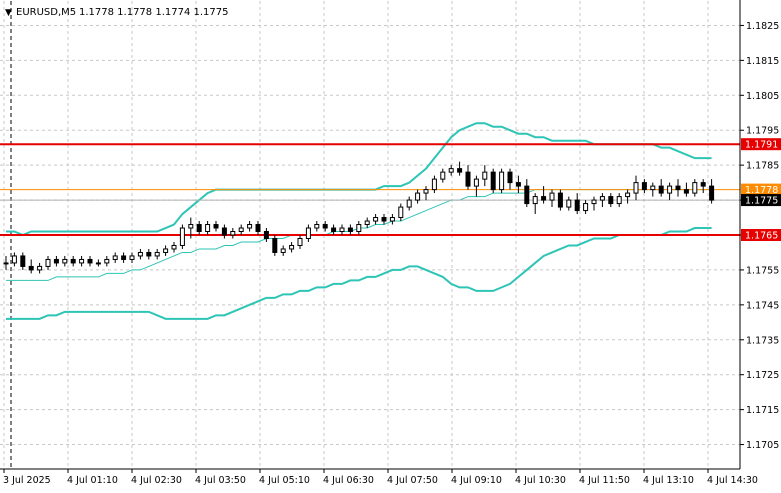 The width and height of the screenshot is (781, 493). I want to click on level-price-label: 1.1765, so click(761, 236).